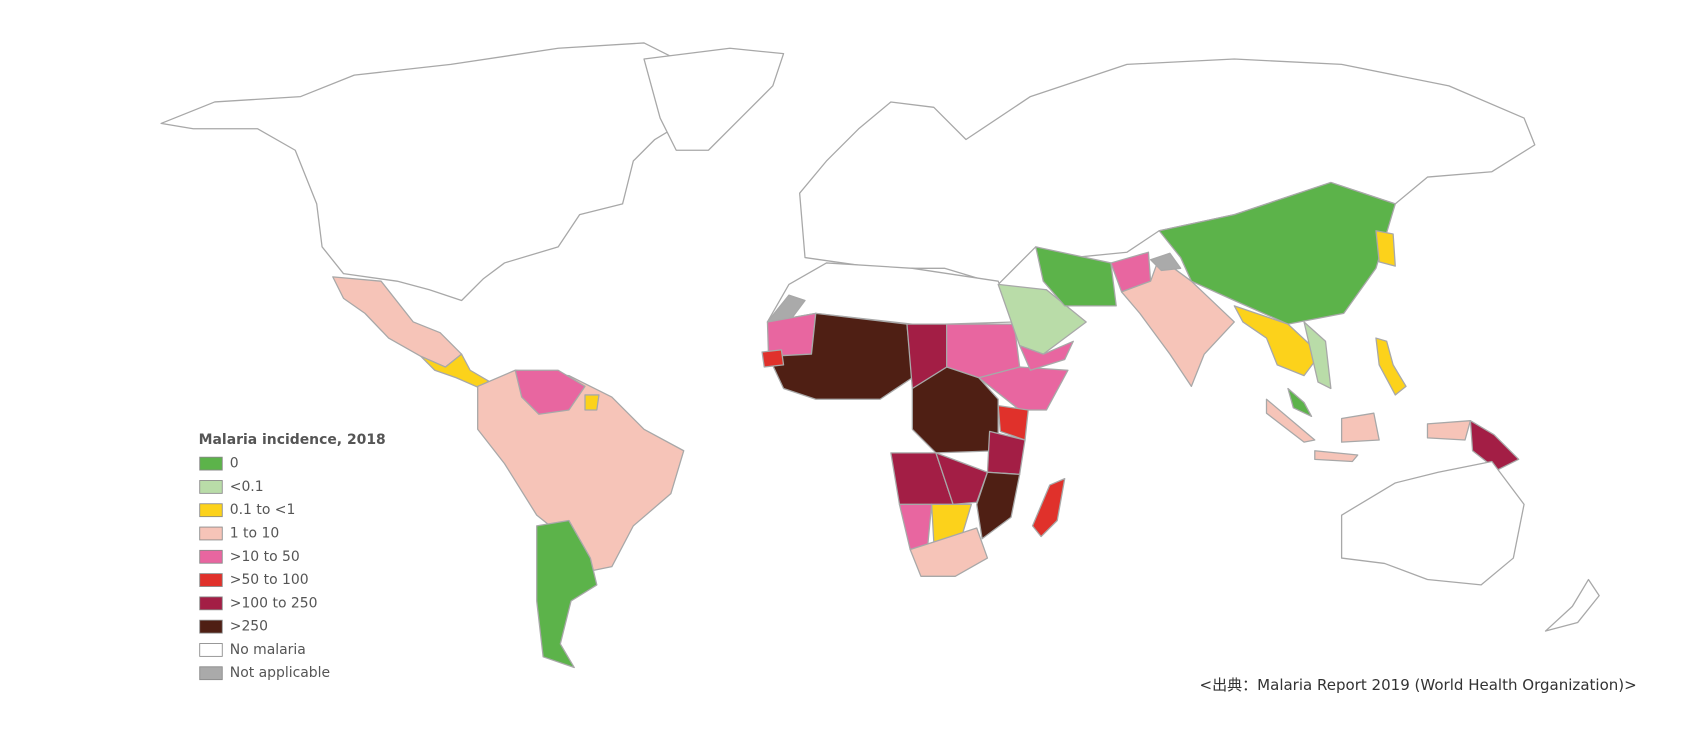 This screenshot has height=733, width=1683. I want to click on venezuela, so click(550, 392).